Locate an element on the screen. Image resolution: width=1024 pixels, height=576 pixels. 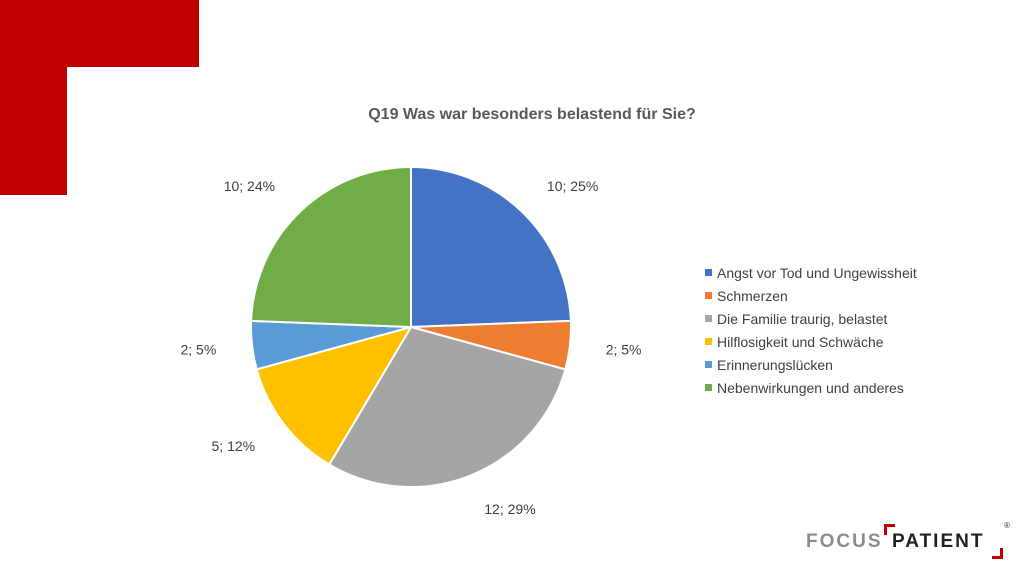
legend-item: Nebenwirkungen und anderes is located at coordinates (811, 387).